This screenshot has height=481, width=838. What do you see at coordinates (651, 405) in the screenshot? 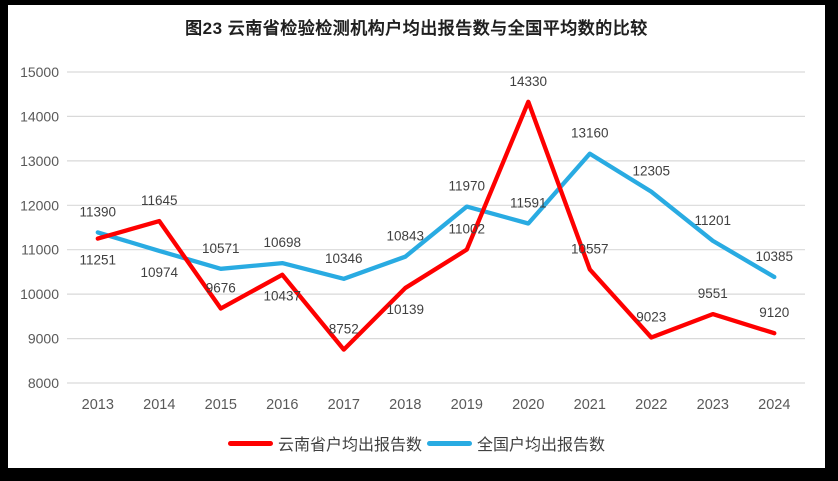
I see `x-axis-label: 2022` at bounding box center [651, 405].